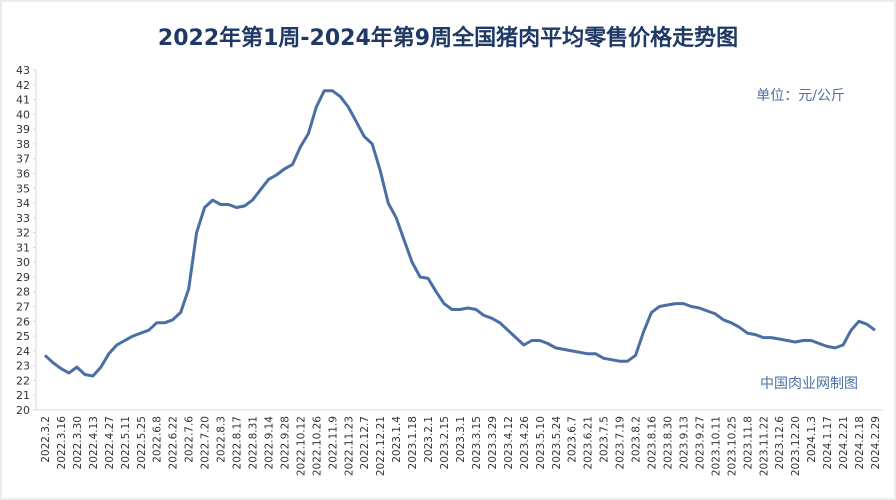 This screenshot has width=896, height=500. I want to click on x-tick-label: 2022.9.14, so click(269, 443).